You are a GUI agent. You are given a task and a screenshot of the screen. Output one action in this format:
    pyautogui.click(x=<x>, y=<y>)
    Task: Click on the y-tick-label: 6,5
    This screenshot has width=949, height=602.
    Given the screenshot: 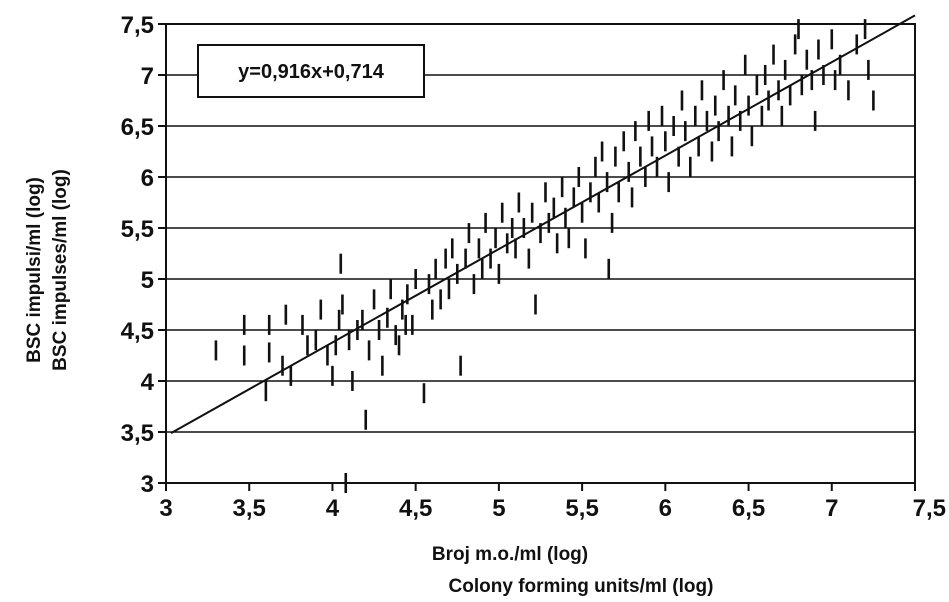 What is the action you would take?
    pyautogui.click(x=137, y=127)
    